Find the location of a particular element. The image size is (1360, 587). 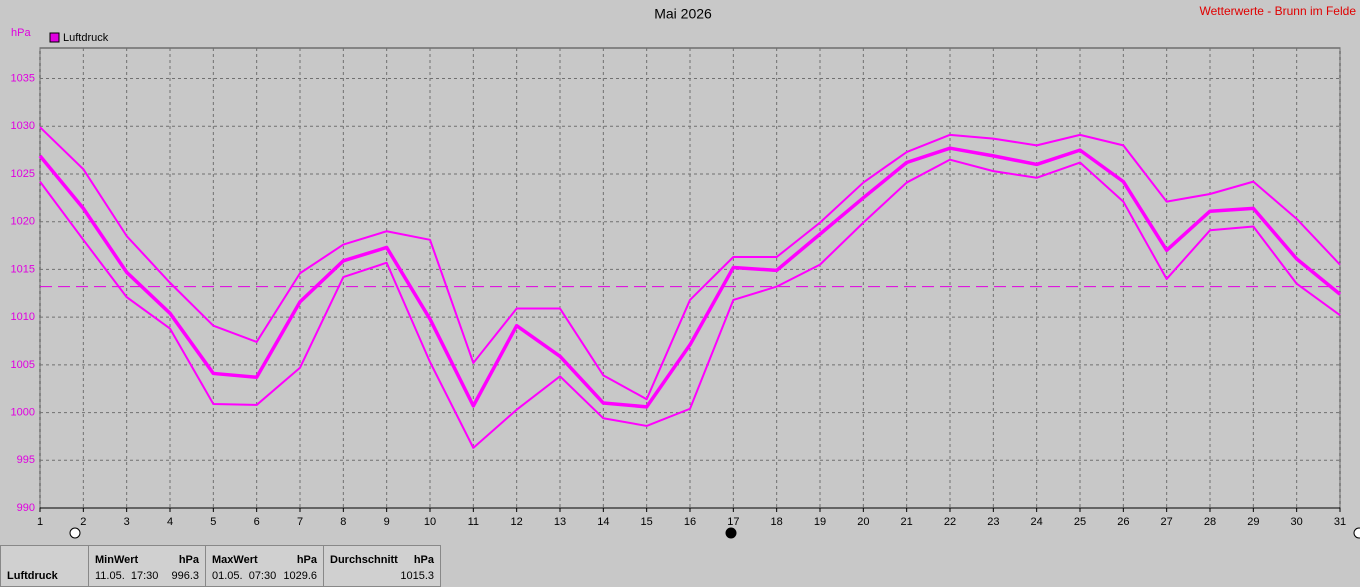

x-tick-label: 26 is located at coordinates (1123, 522).